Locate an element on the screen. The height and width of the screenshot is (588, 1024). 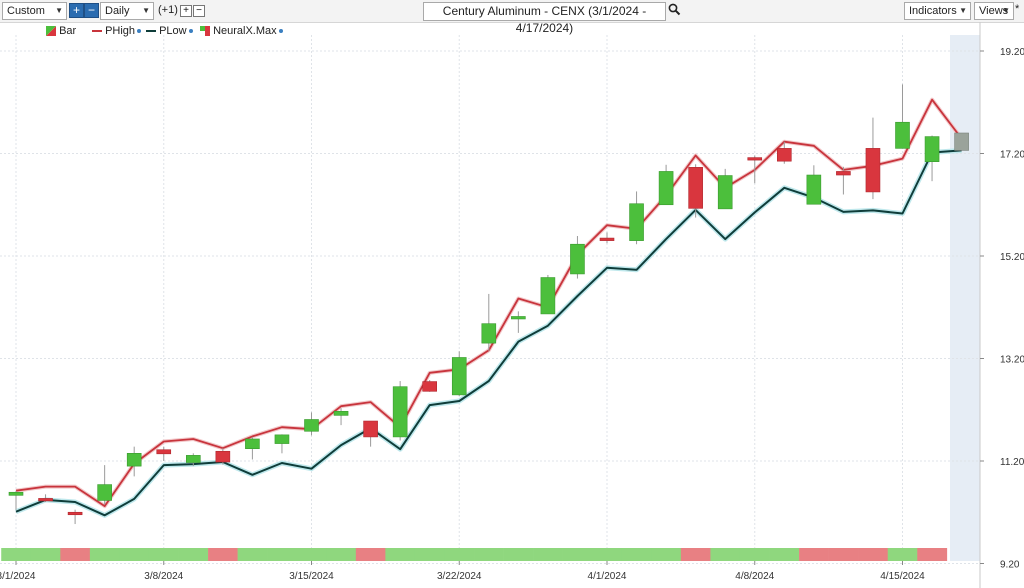
indicators-button: Indicators ▼ is located at coordinates (937, 11).